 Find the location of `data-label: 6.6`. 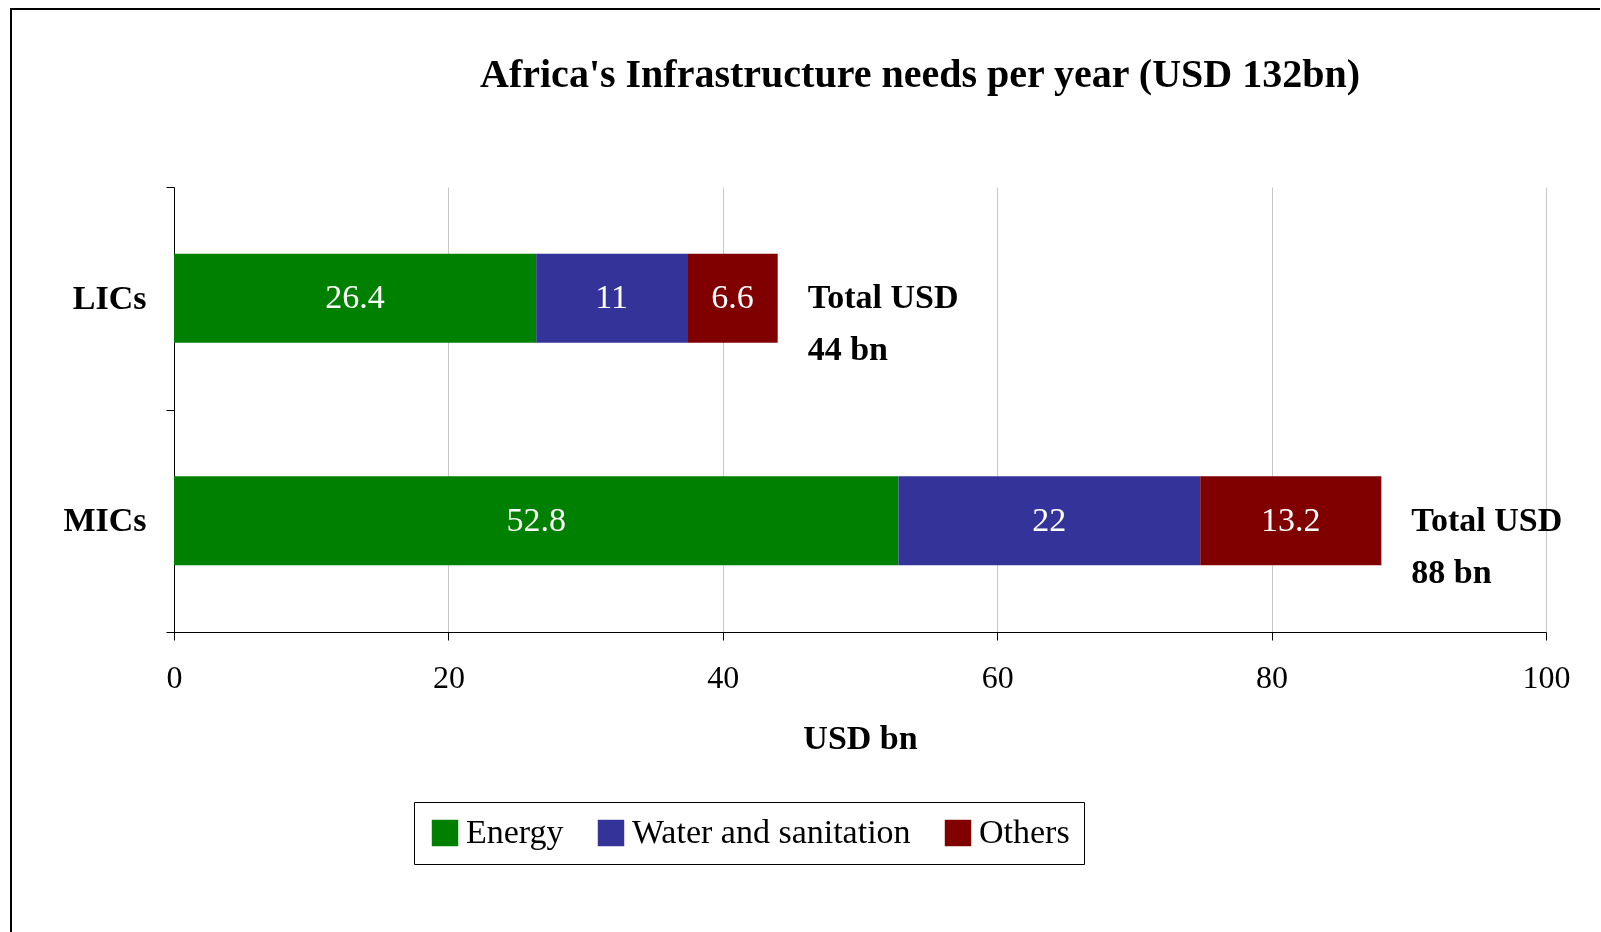

data-label: 6.6 is located at coordinates (732, 297).